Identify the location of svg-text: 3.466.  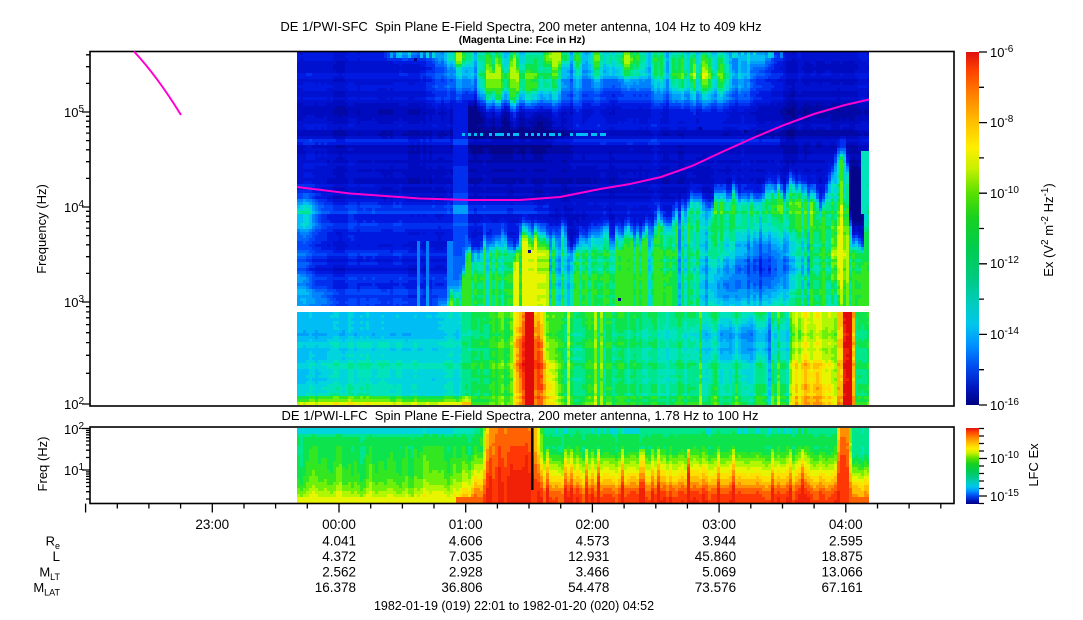
(593, 572).